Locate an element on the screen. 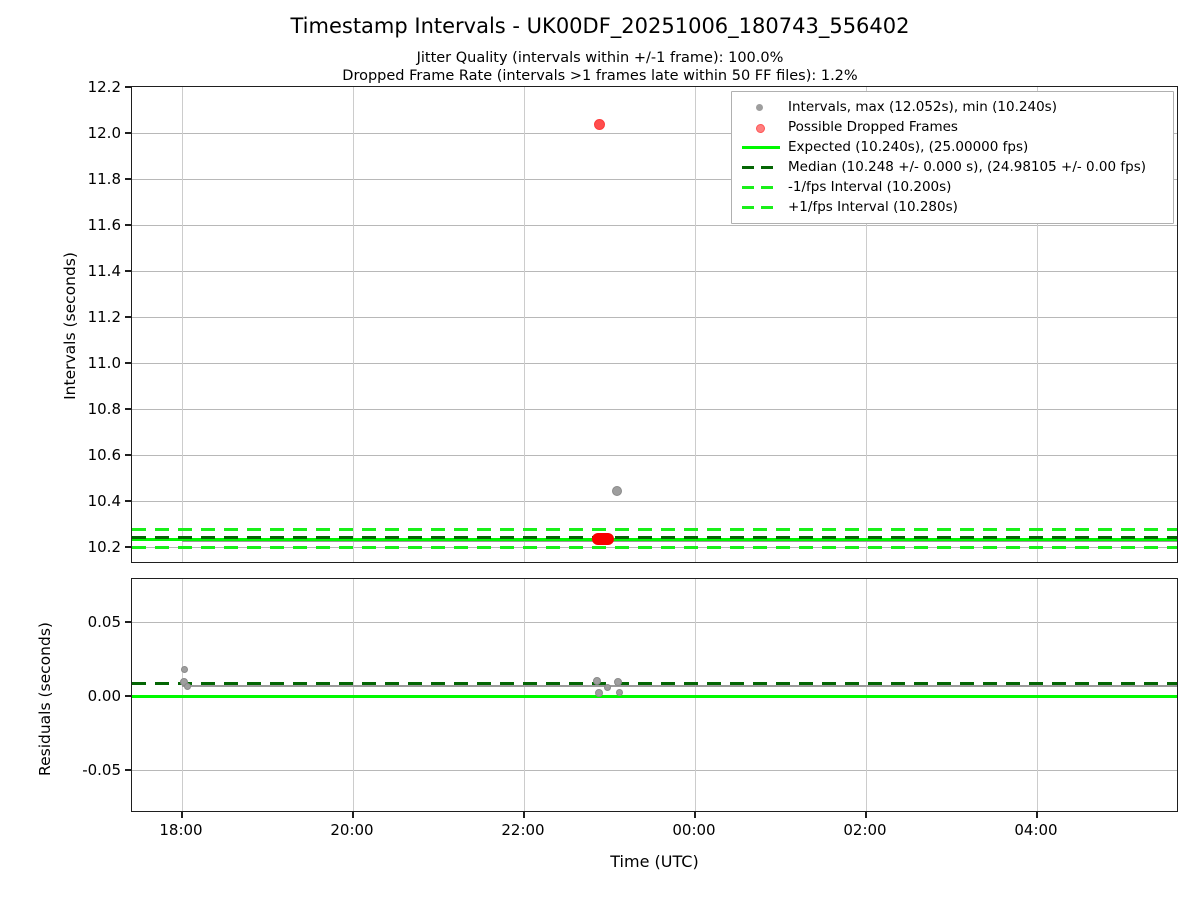  time-xtick-2000: 20:00 is located at coordinates (352, 830).